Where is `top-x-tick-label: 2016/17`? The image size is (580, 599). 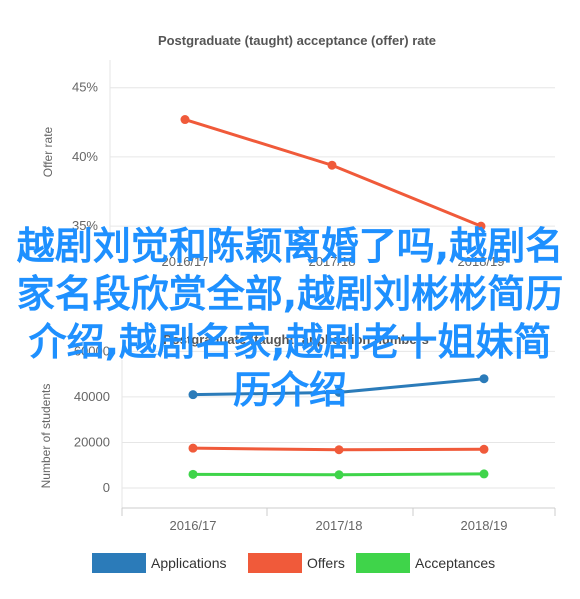 top-x-tick-label: 2016/17 is located at coordinates (185, 261).